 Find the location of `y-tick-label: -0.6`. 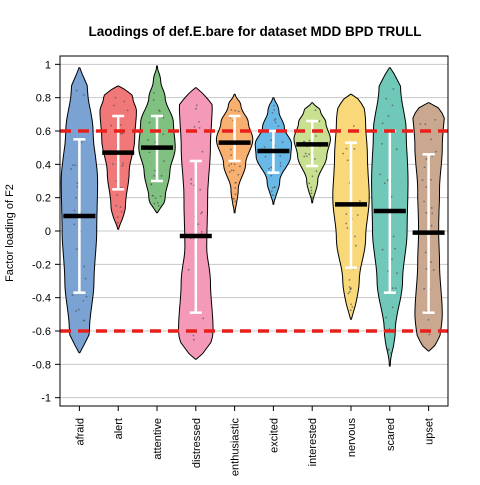

y-tick-label: -0.6 is located at coordinates (41, 332).